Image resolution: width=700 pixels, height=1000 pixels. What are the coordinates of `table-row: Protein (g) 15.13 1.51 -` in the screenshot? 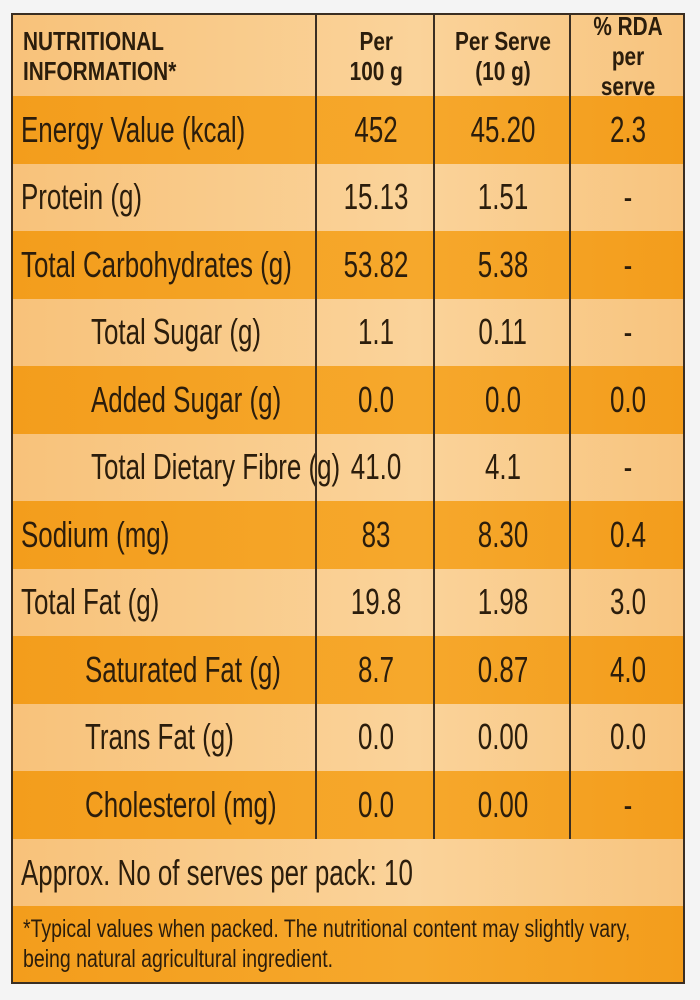 It's located at (348, 197).